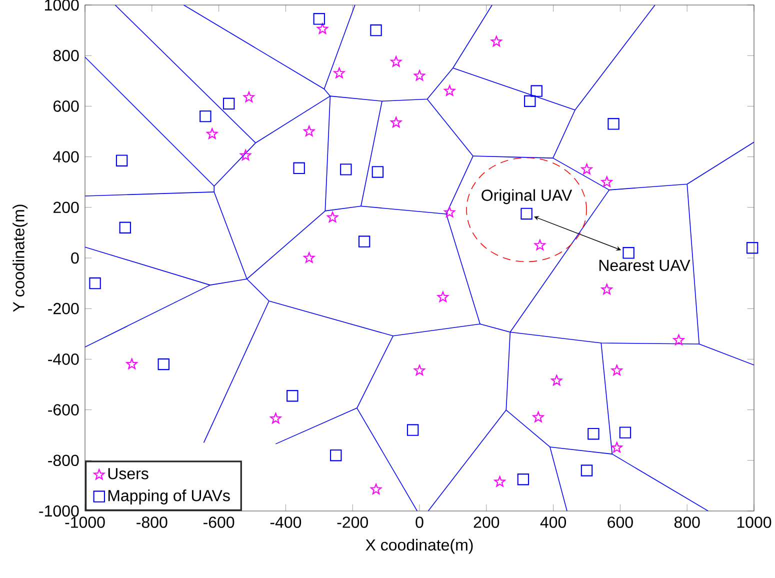 The height and width of the screenshot is (578, 775). Describe the element at coordinates (20, 258) in the screenshot. I see `y-axis-title: Y coodinate(m)` at that location.